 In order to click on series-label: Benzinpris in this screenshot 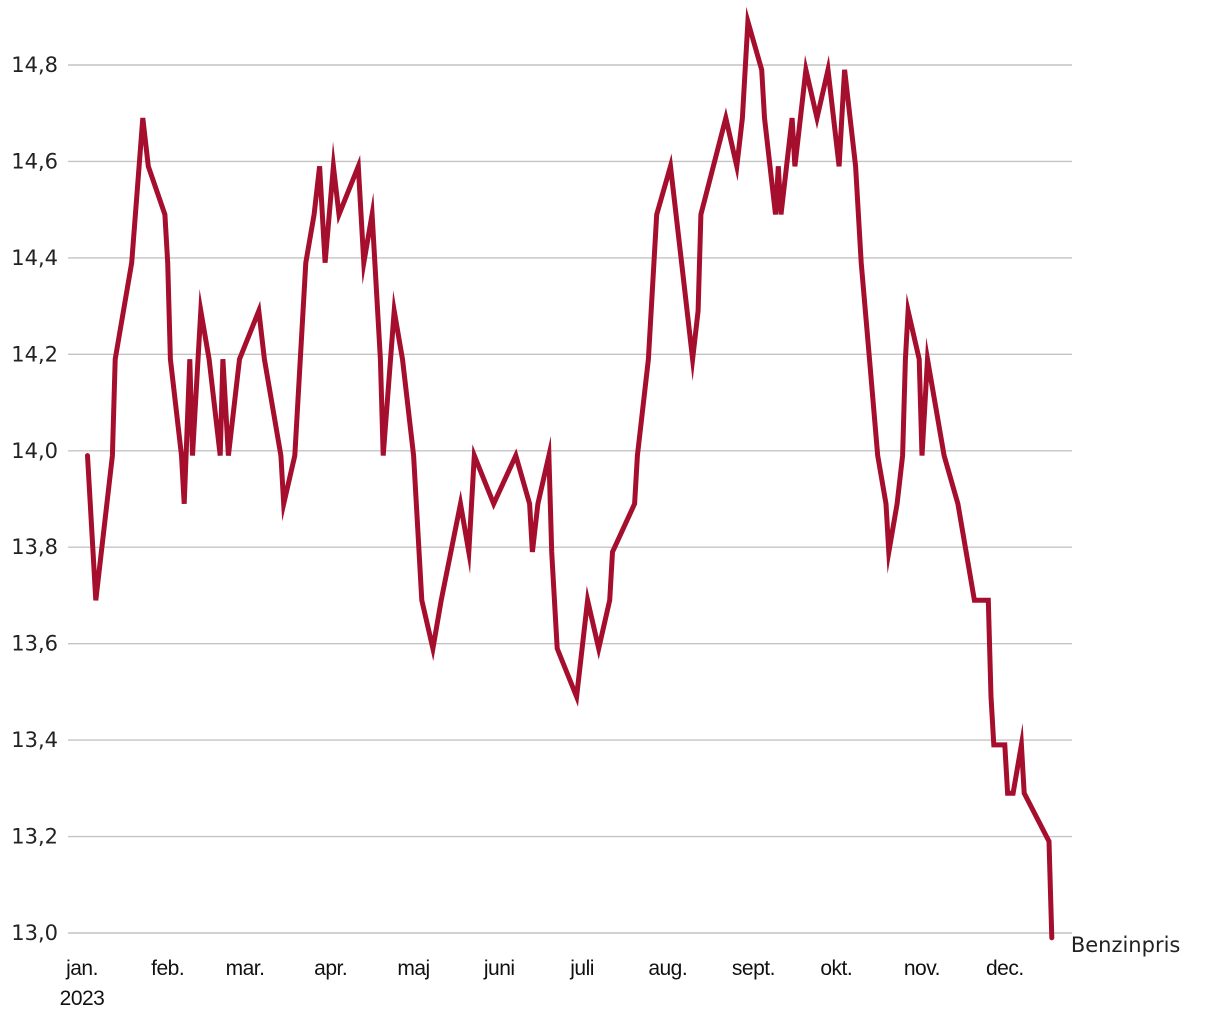, I will do `click(1126, 945)`.